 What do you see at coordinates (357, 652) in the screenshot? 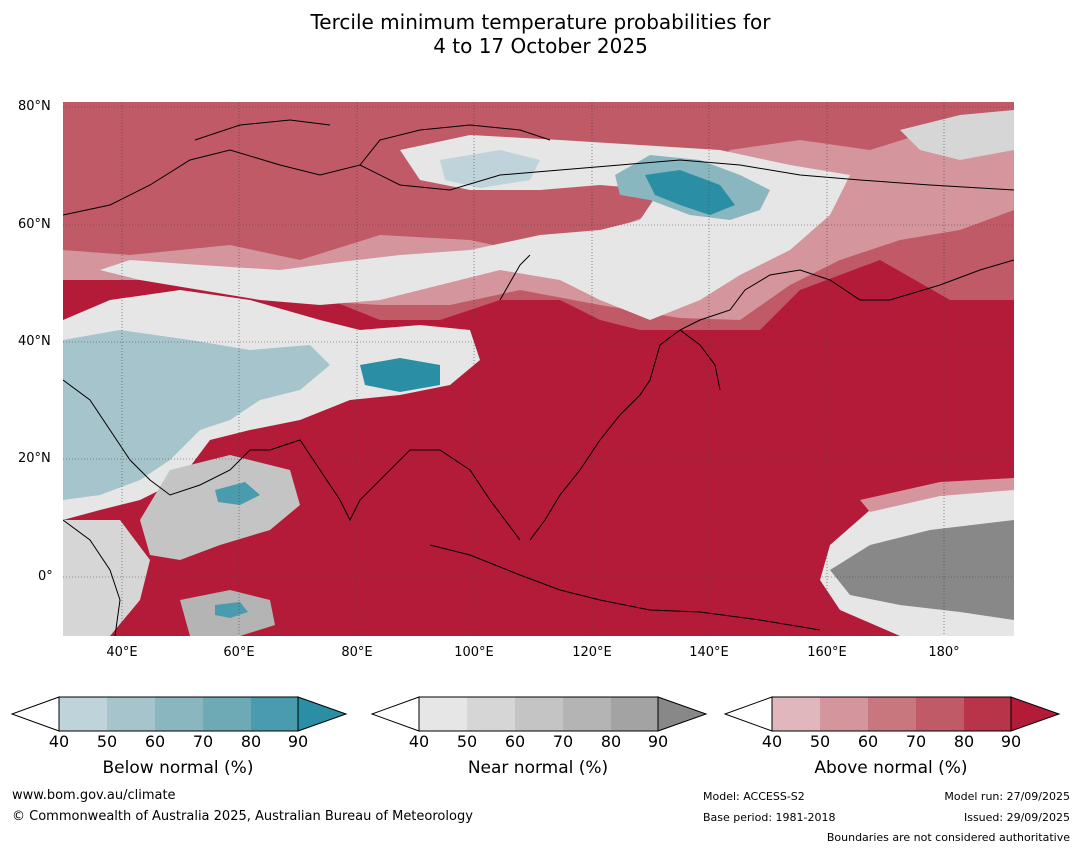
I see `lon-tick-80e: 80°E` at bounding box center [357, 652].